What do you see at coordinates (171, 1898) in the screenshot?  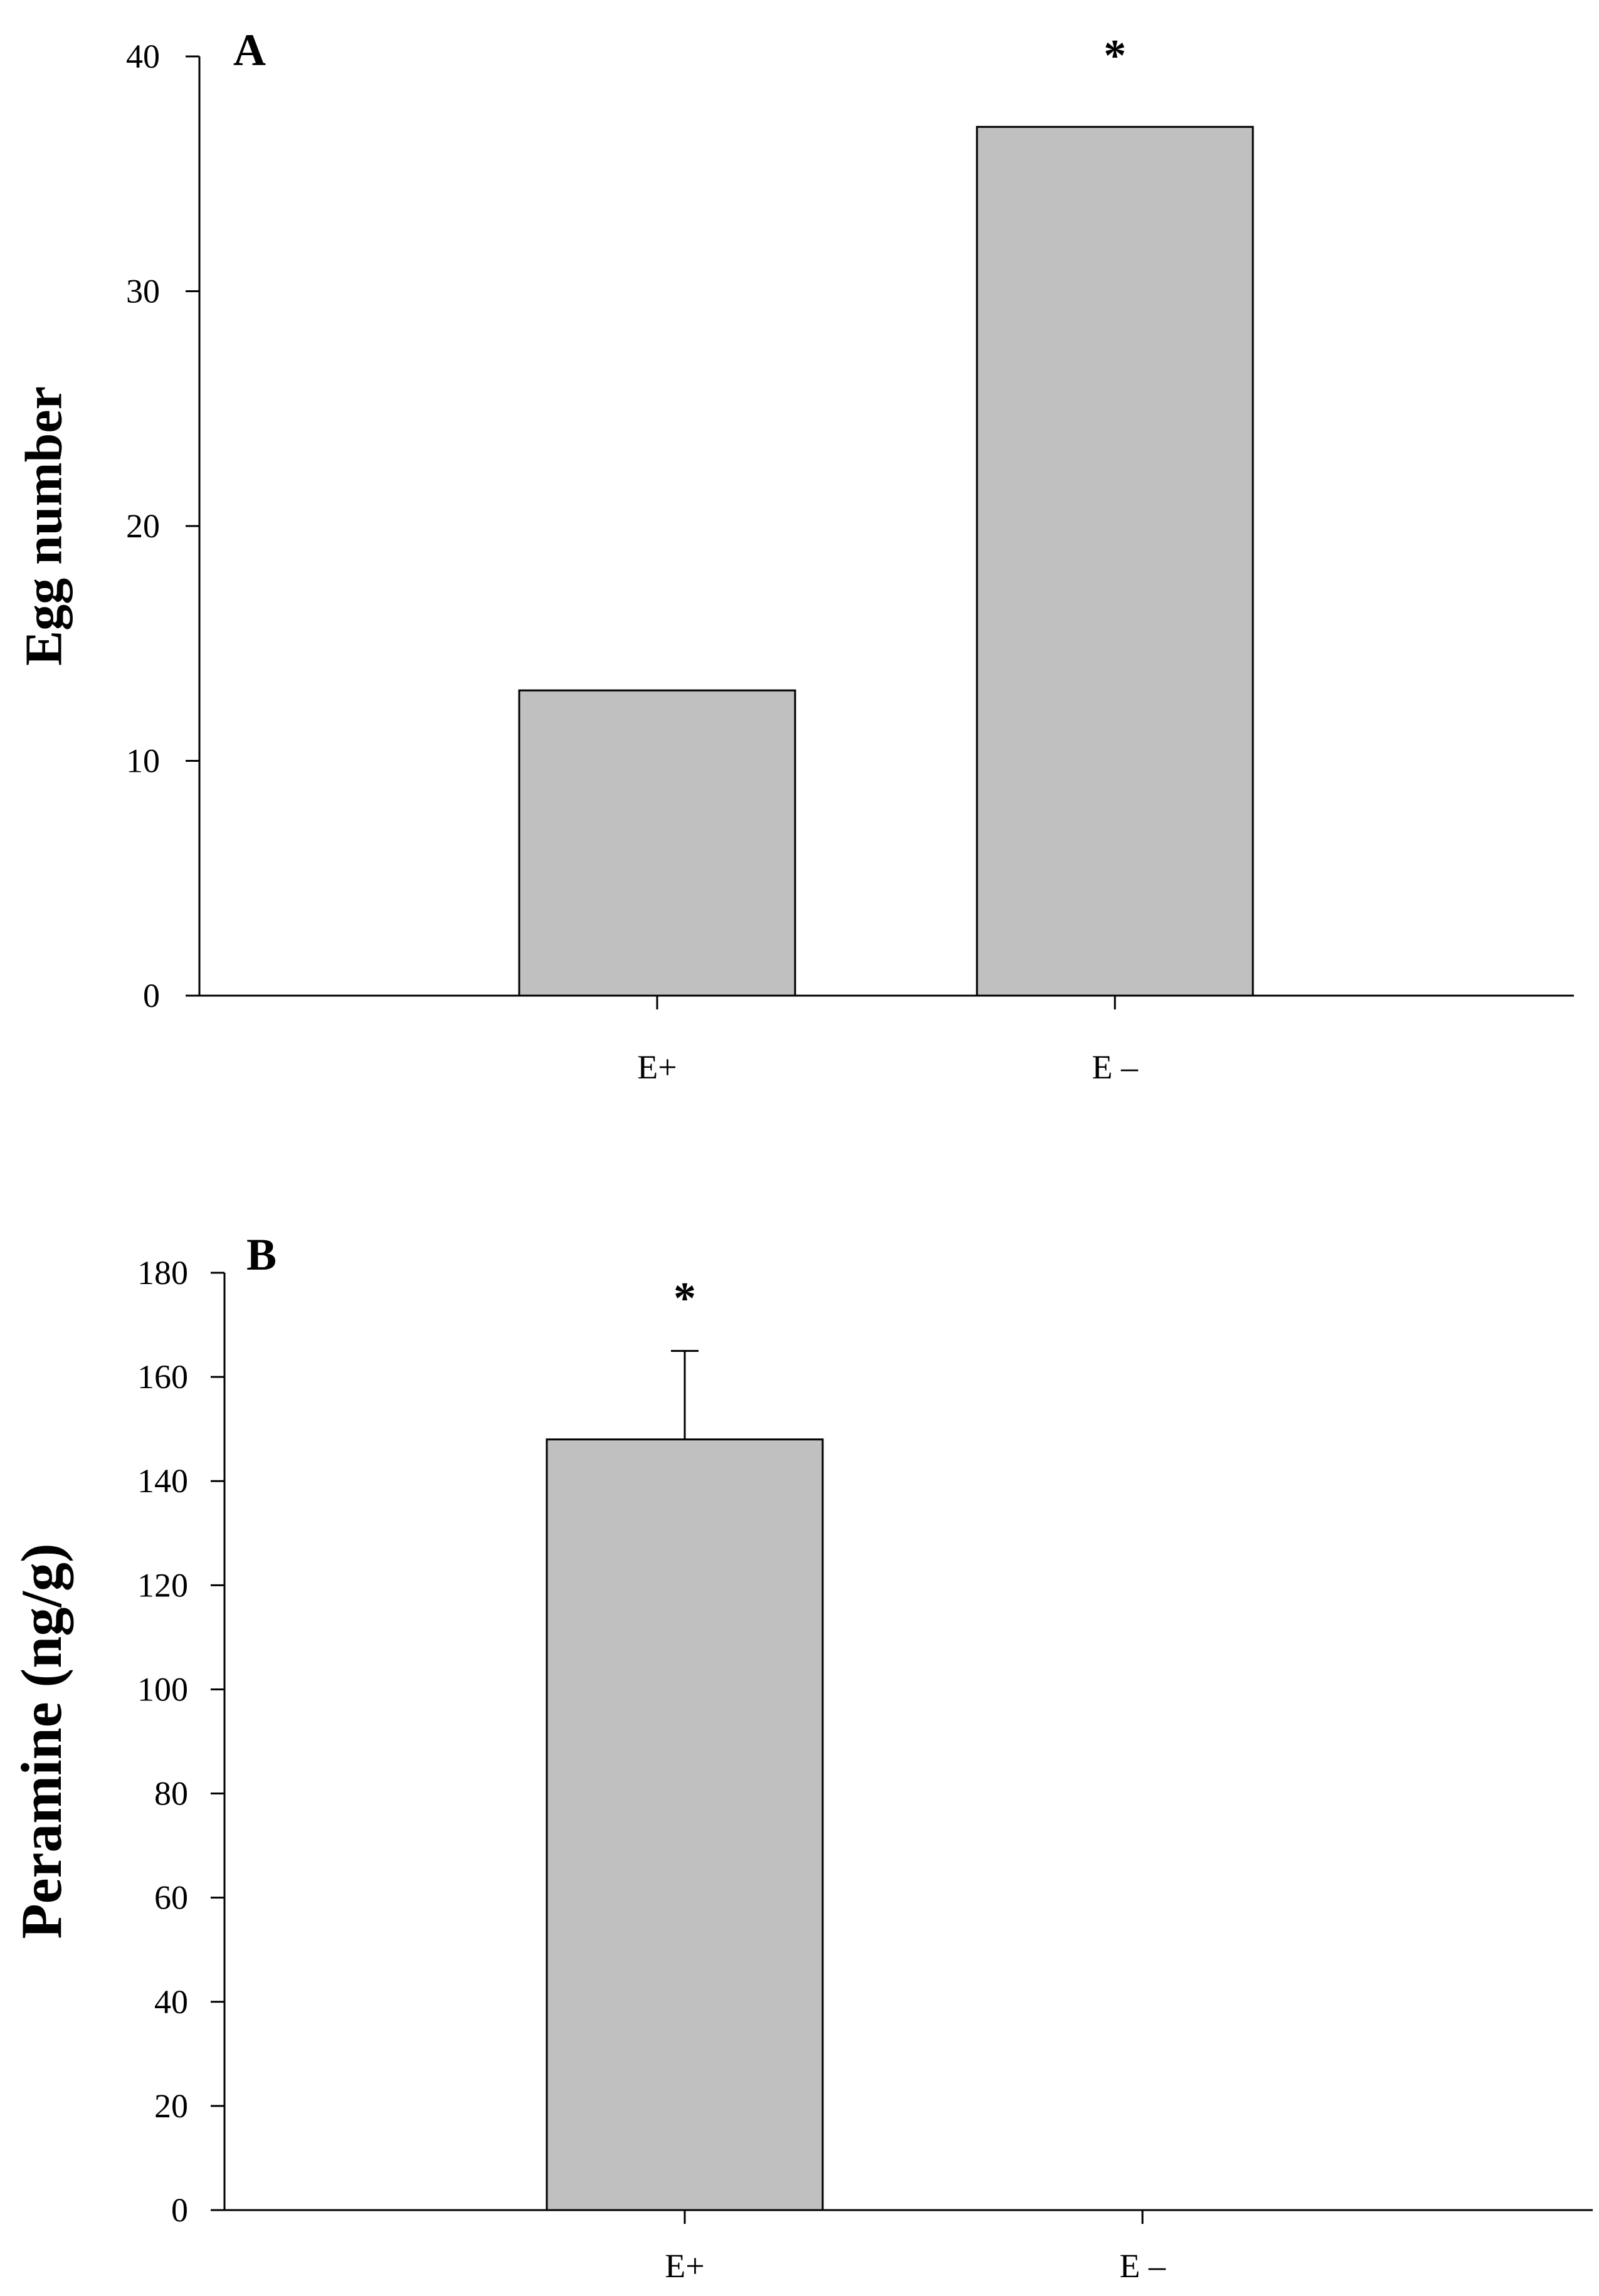 I see `y-tick-label: 60` at bounding box center [171, 1898].